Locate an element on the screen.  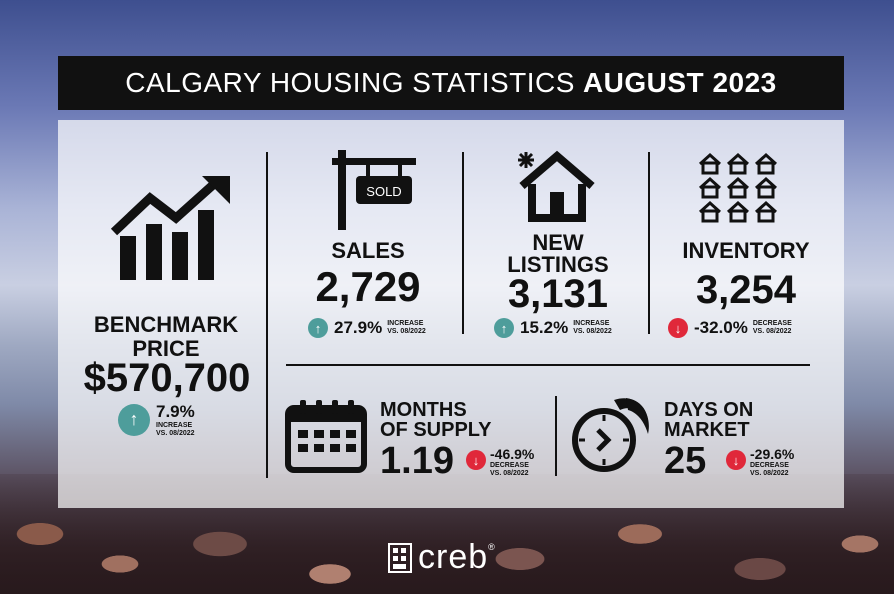
page-title: CALGARY HOUSING STATISTICS AUGUST 2023 is located at coordinates (451, 83).